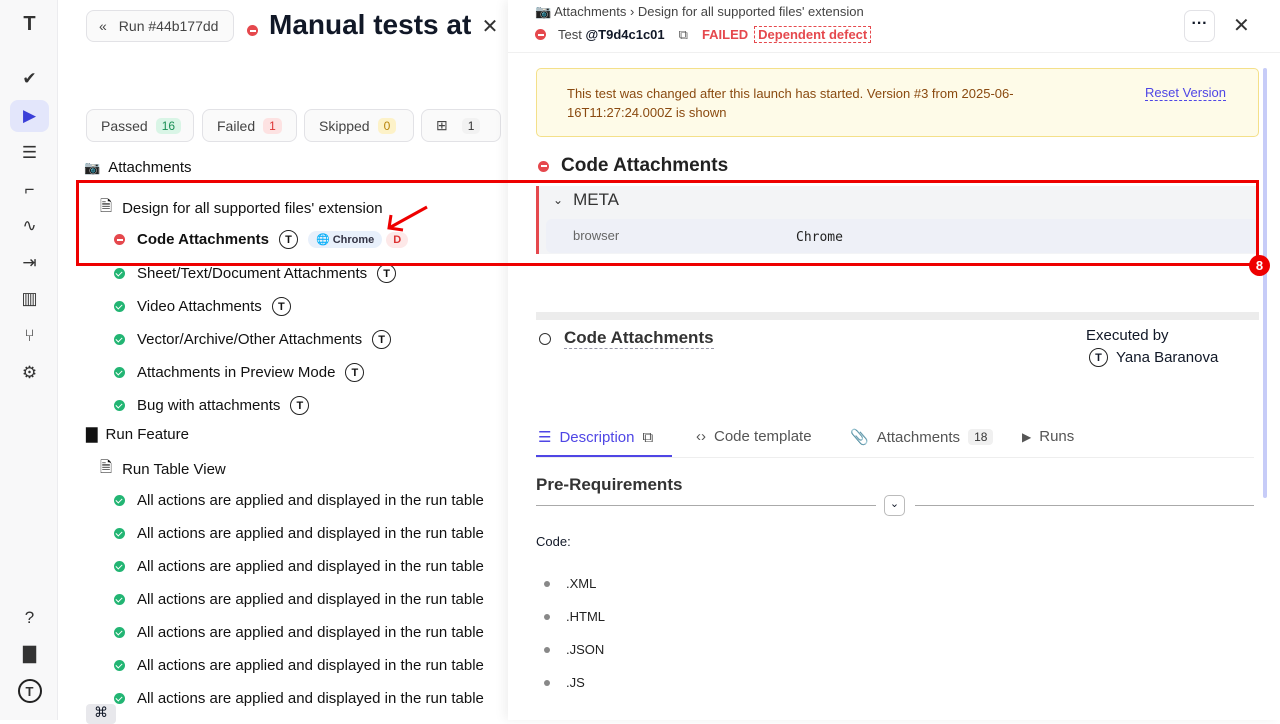 This screenshot has width=1280, height=724. Describe the element at coordinates (212, 405) in the screenshot. I see `test-item: Bug with attachments T` at that location.